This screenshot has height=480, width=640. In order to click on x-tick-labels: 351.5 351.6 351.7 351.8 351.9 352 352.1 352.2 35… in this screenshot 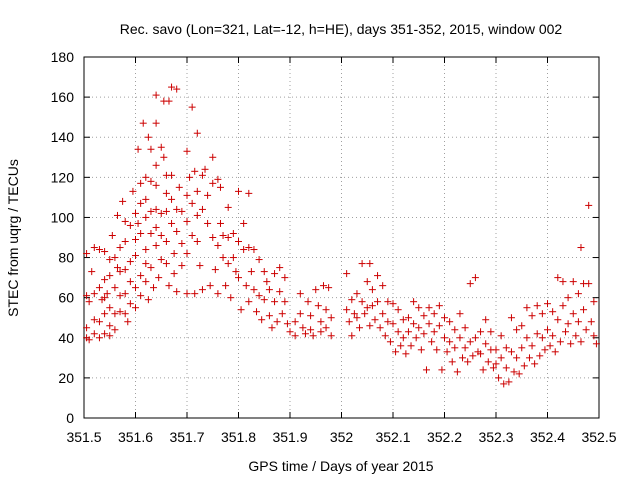, I will do `click(341, 437)`.